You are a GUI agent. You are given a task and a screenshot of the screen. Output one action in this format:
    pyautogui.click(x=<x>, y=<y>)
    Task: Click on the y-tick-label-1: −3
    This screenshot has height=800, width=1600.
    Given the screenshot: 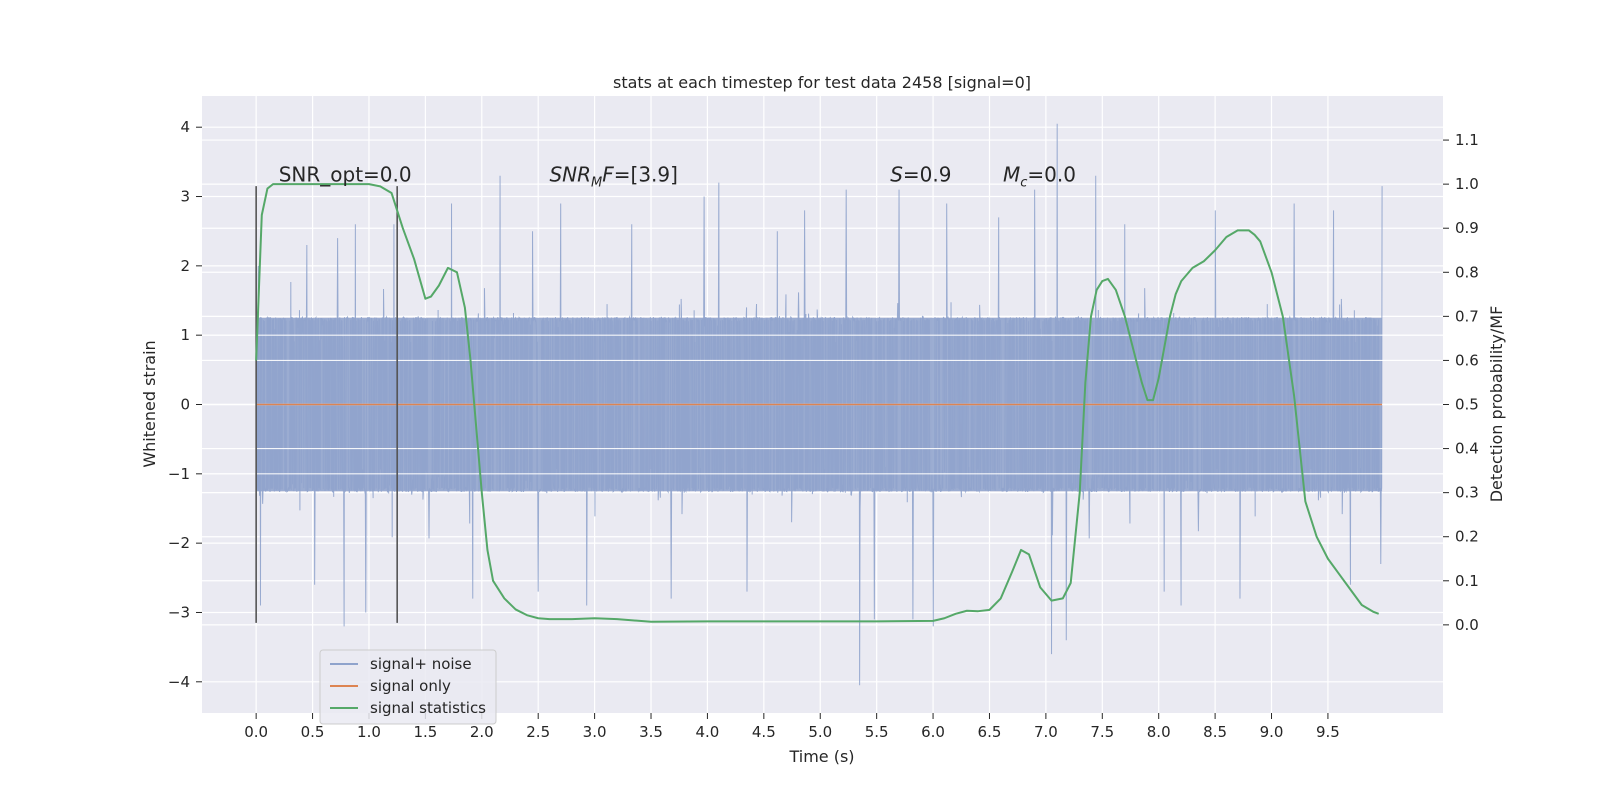 What is the action you would take?
    pyautogui.click(x=179, y=612)
    